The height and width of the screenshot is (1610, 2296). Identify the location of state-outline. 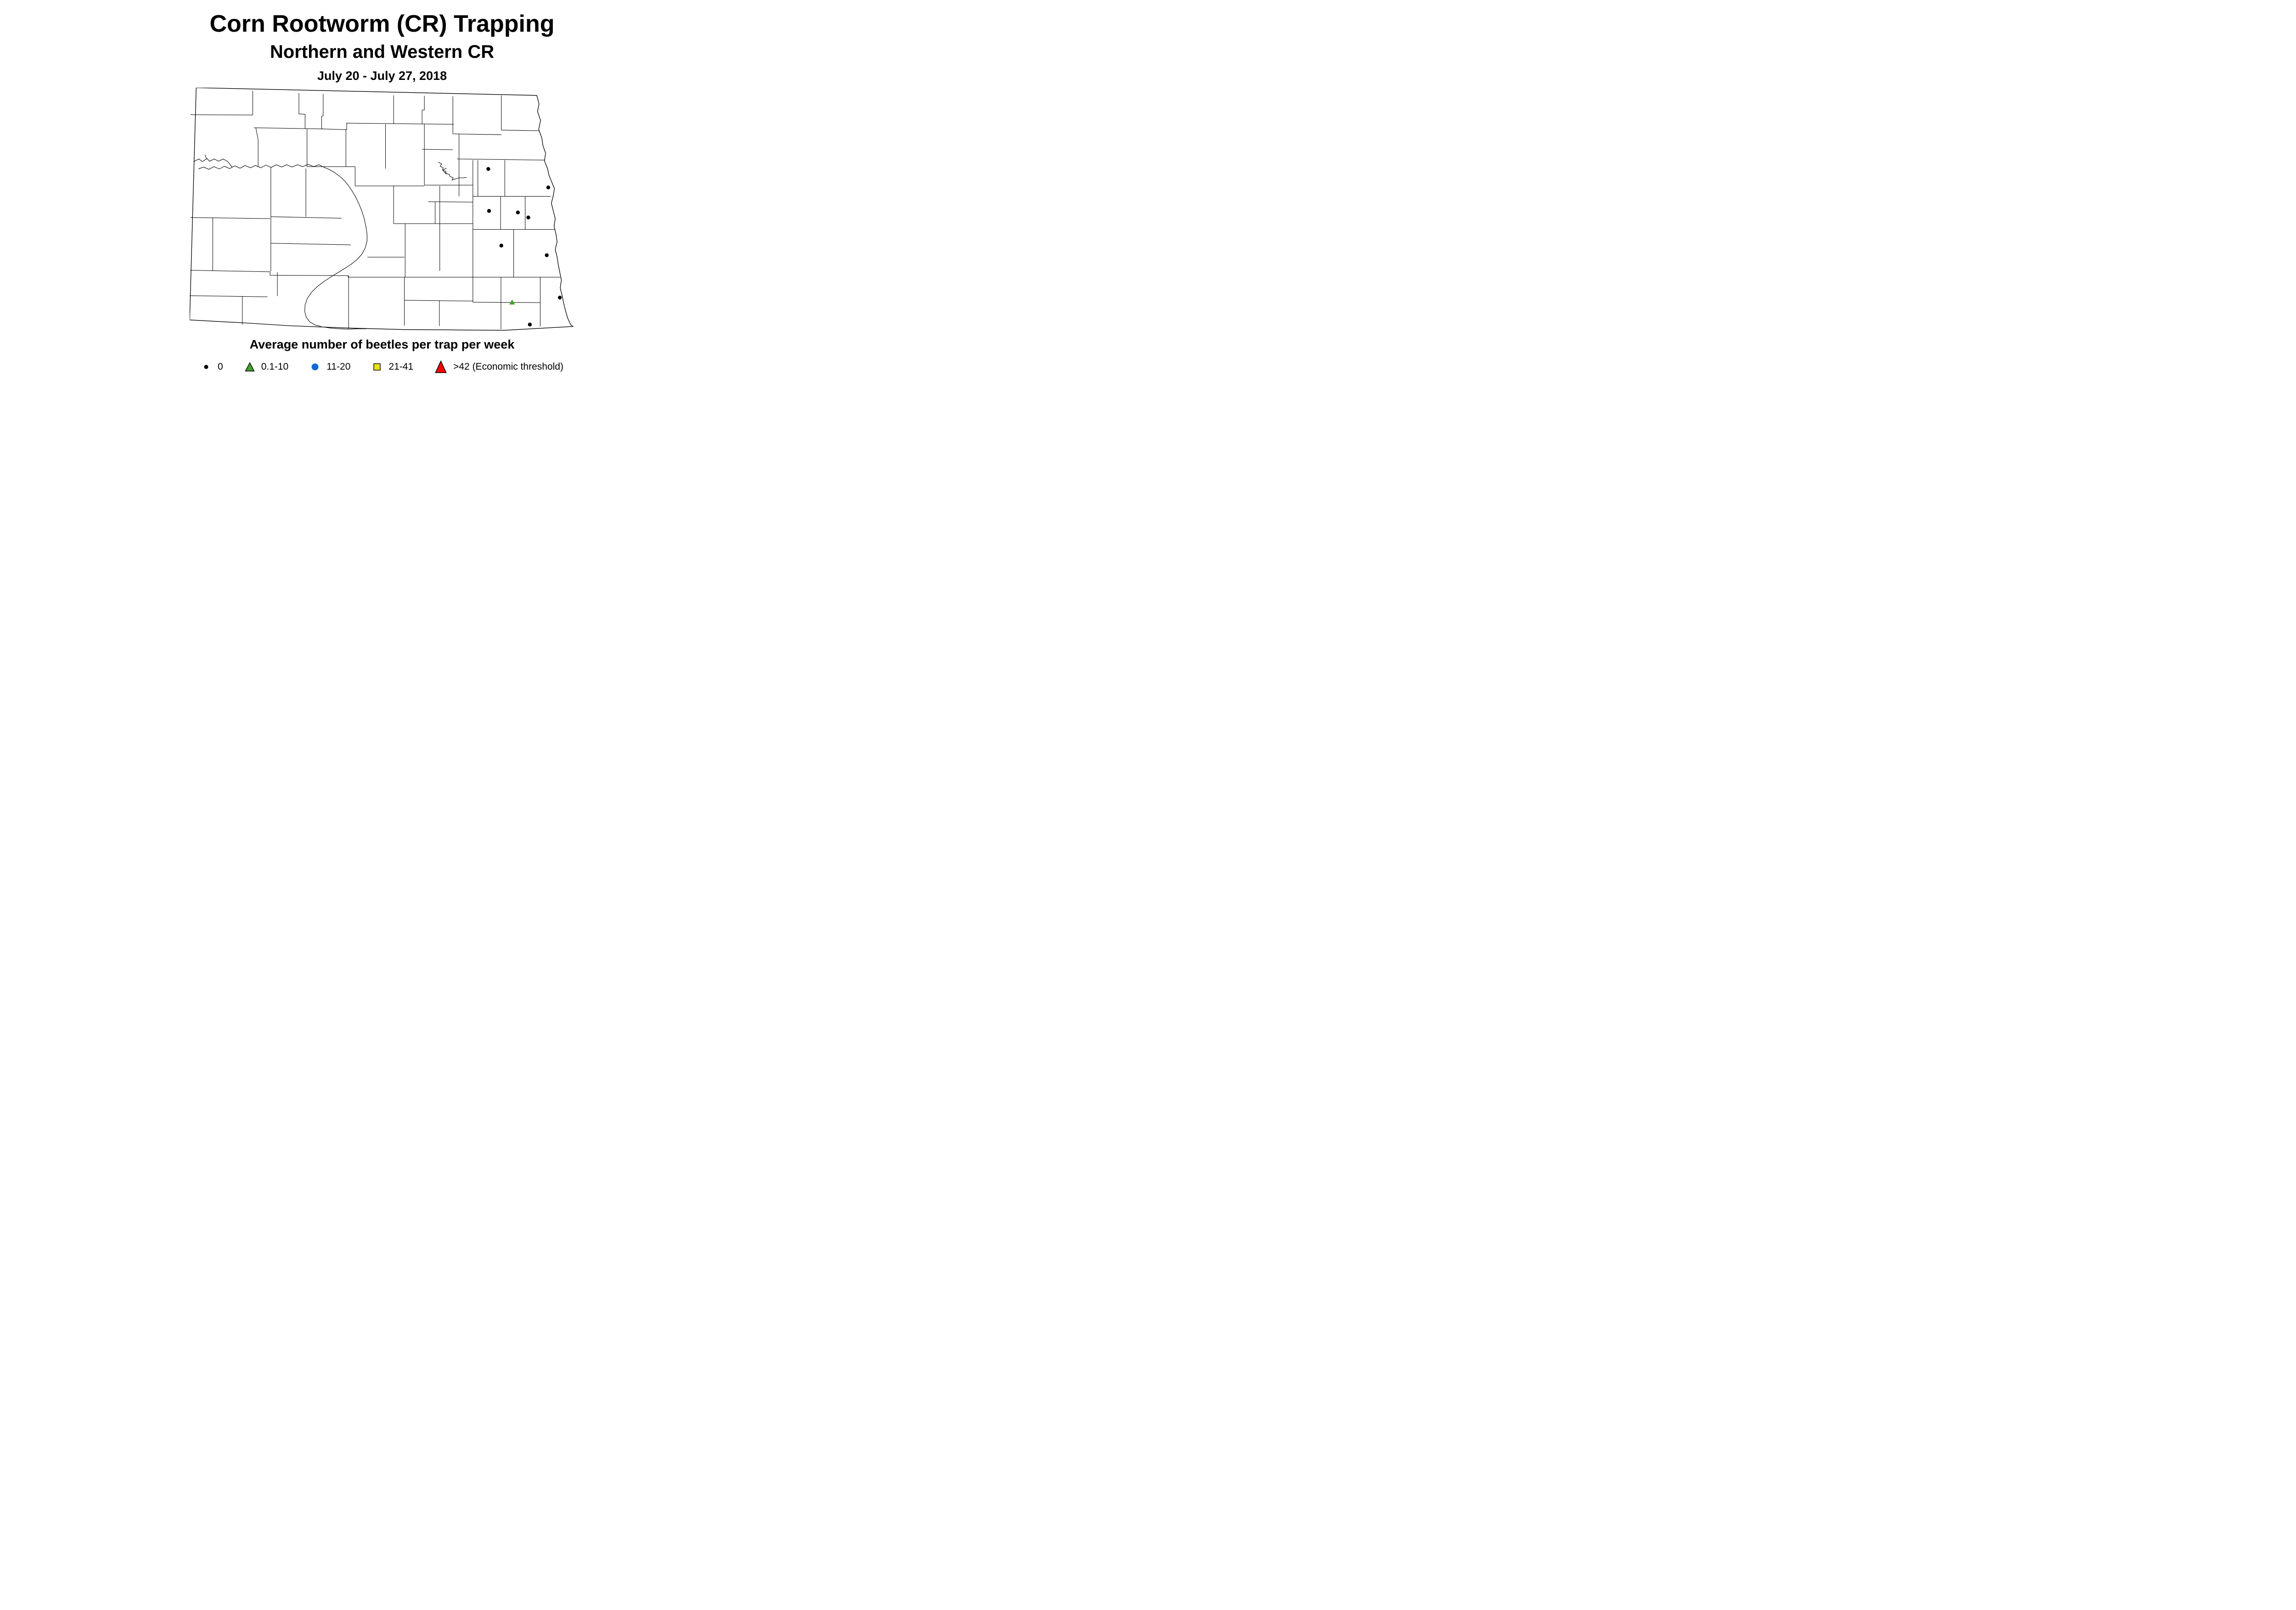
(382, 209).